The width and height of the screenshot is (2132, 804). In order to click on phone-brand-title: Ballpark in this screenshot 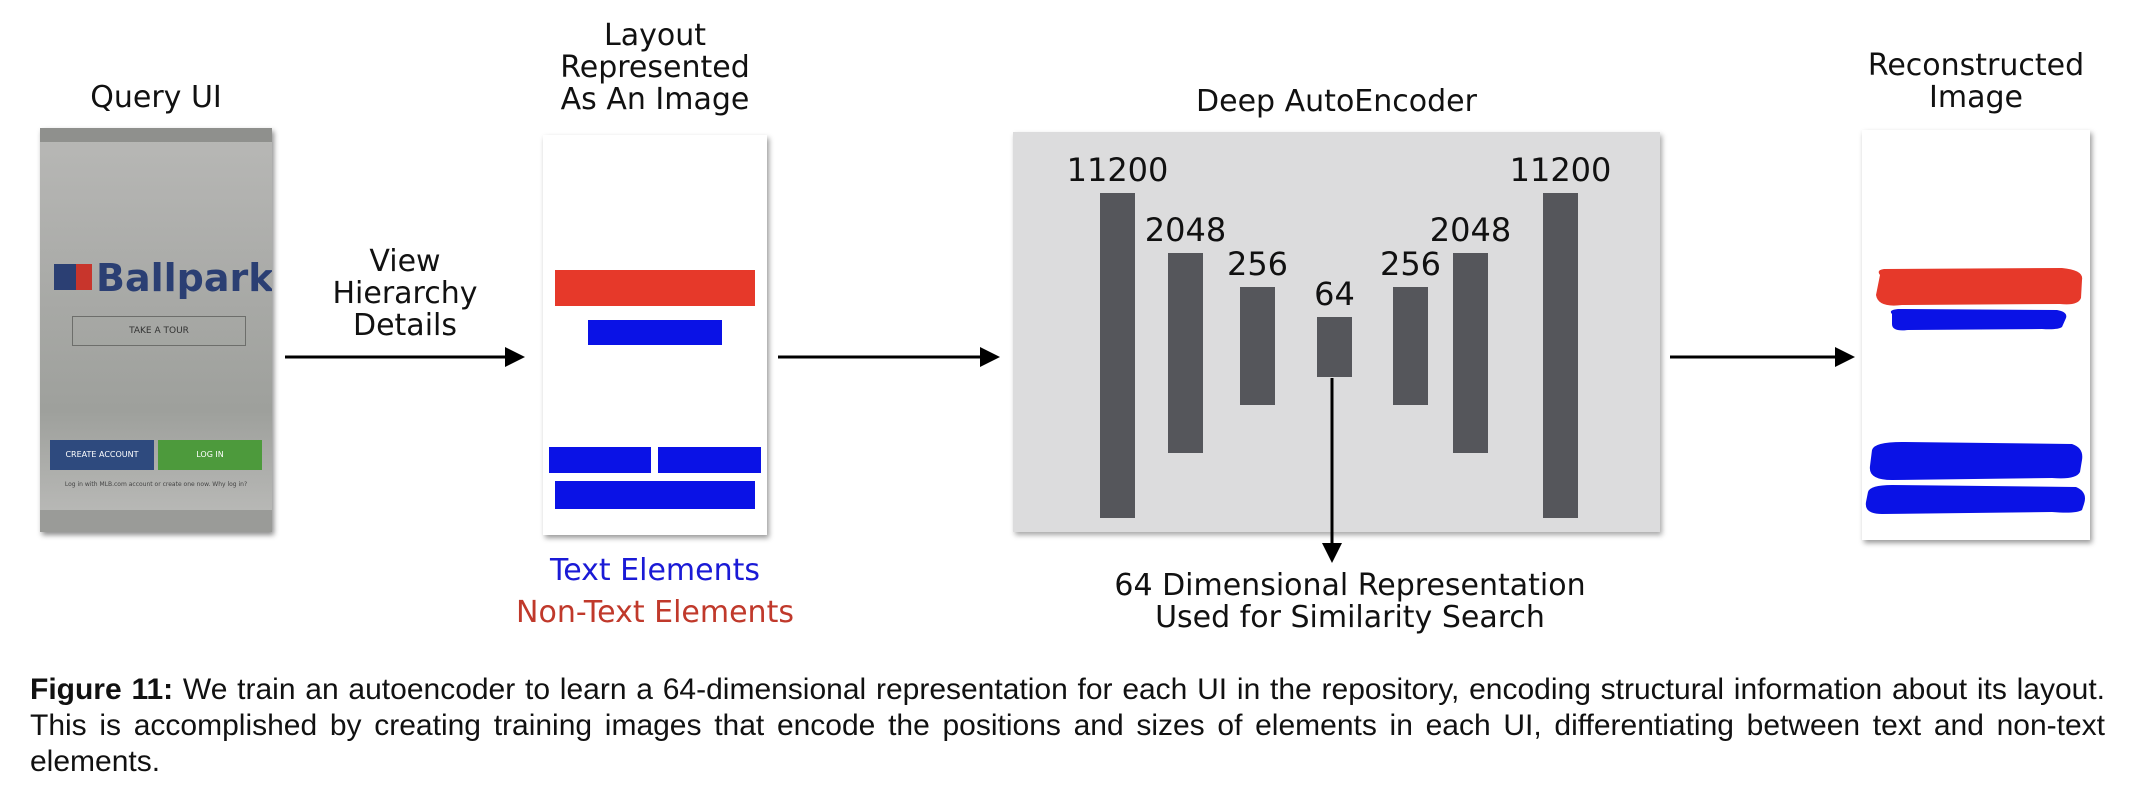, I will do `click(184, 278)`.